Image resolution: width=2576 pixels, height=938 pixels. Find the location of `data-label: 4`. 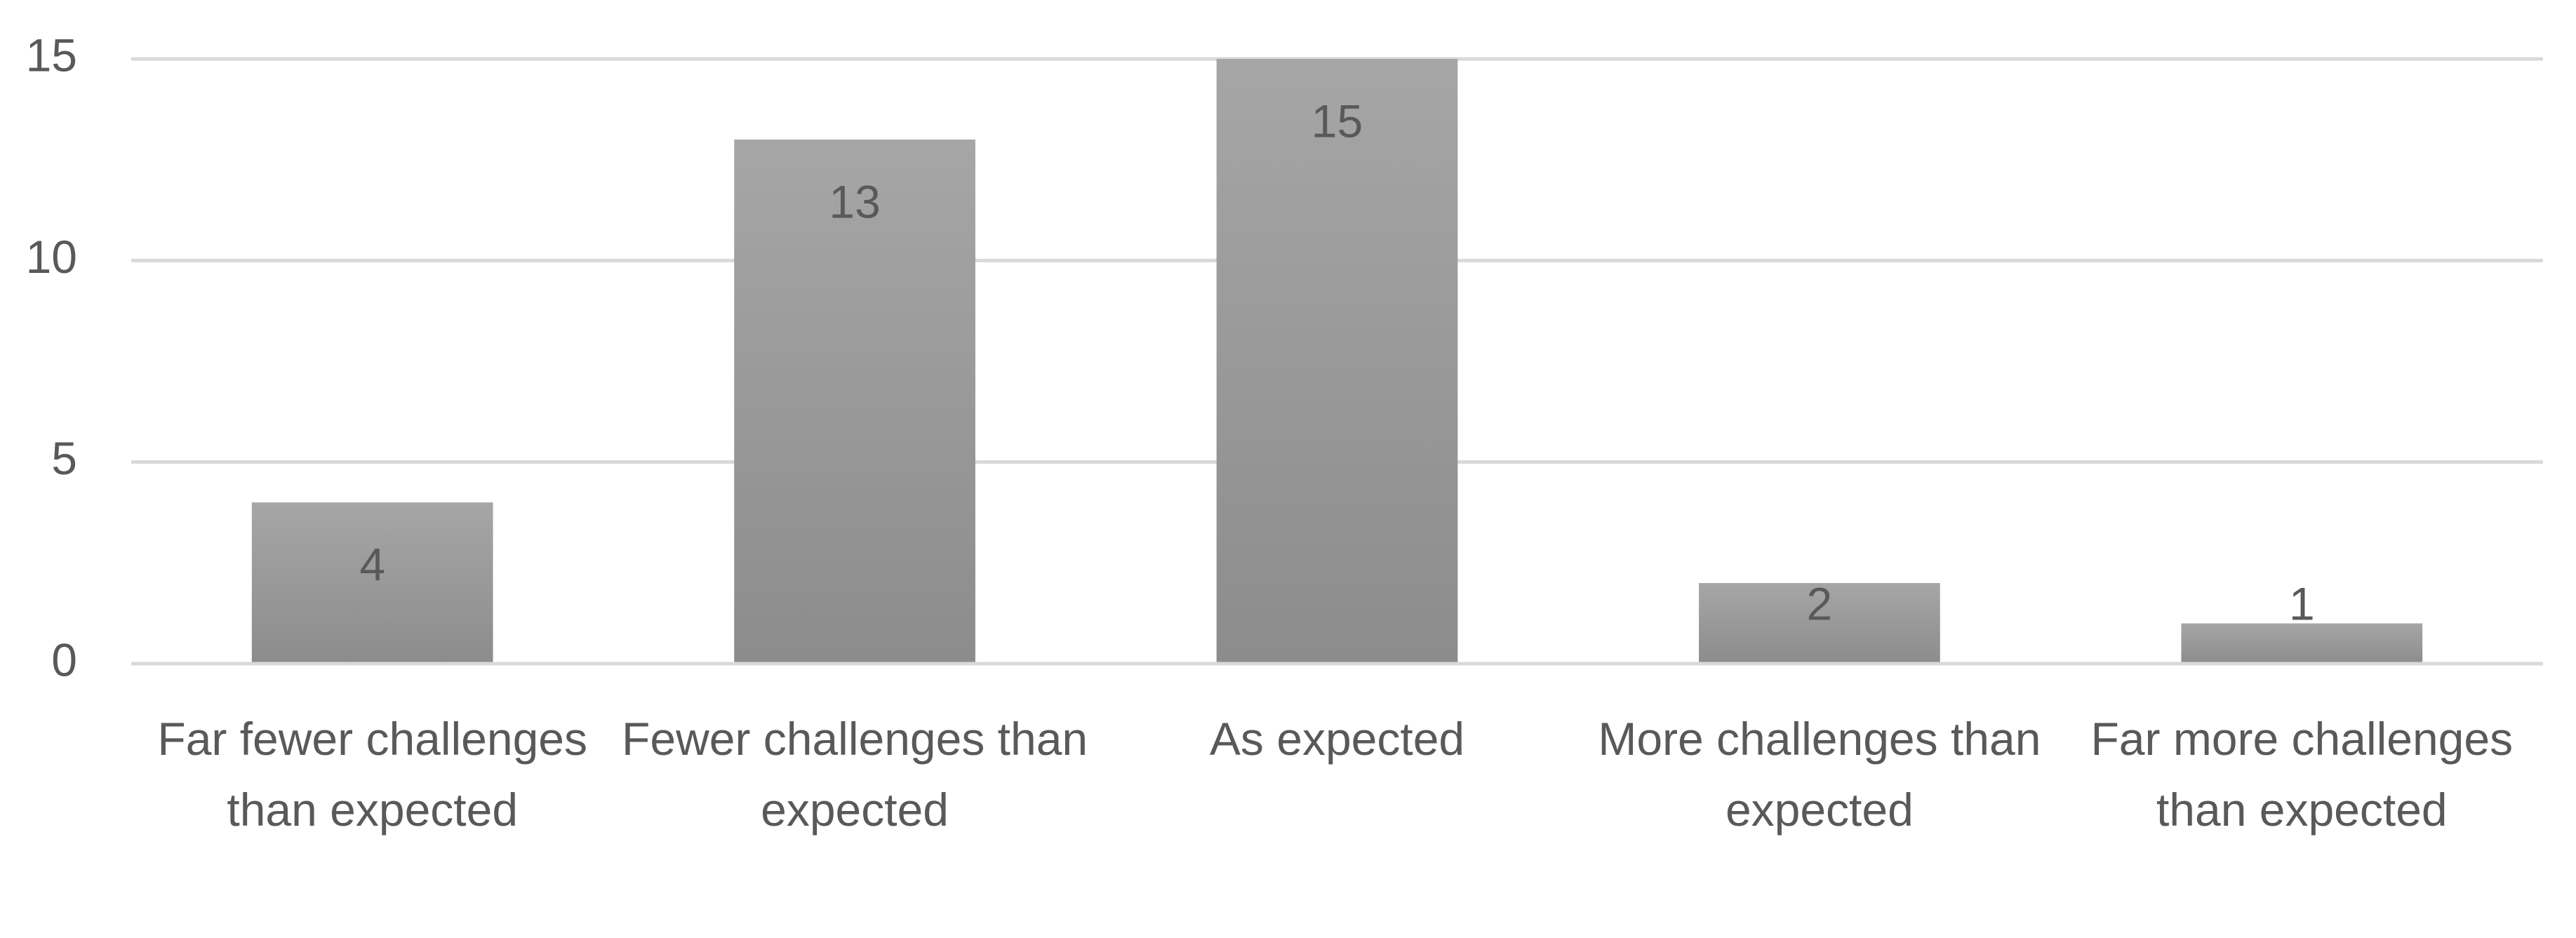

data-label: 4 is located at coordinates (372, 565).